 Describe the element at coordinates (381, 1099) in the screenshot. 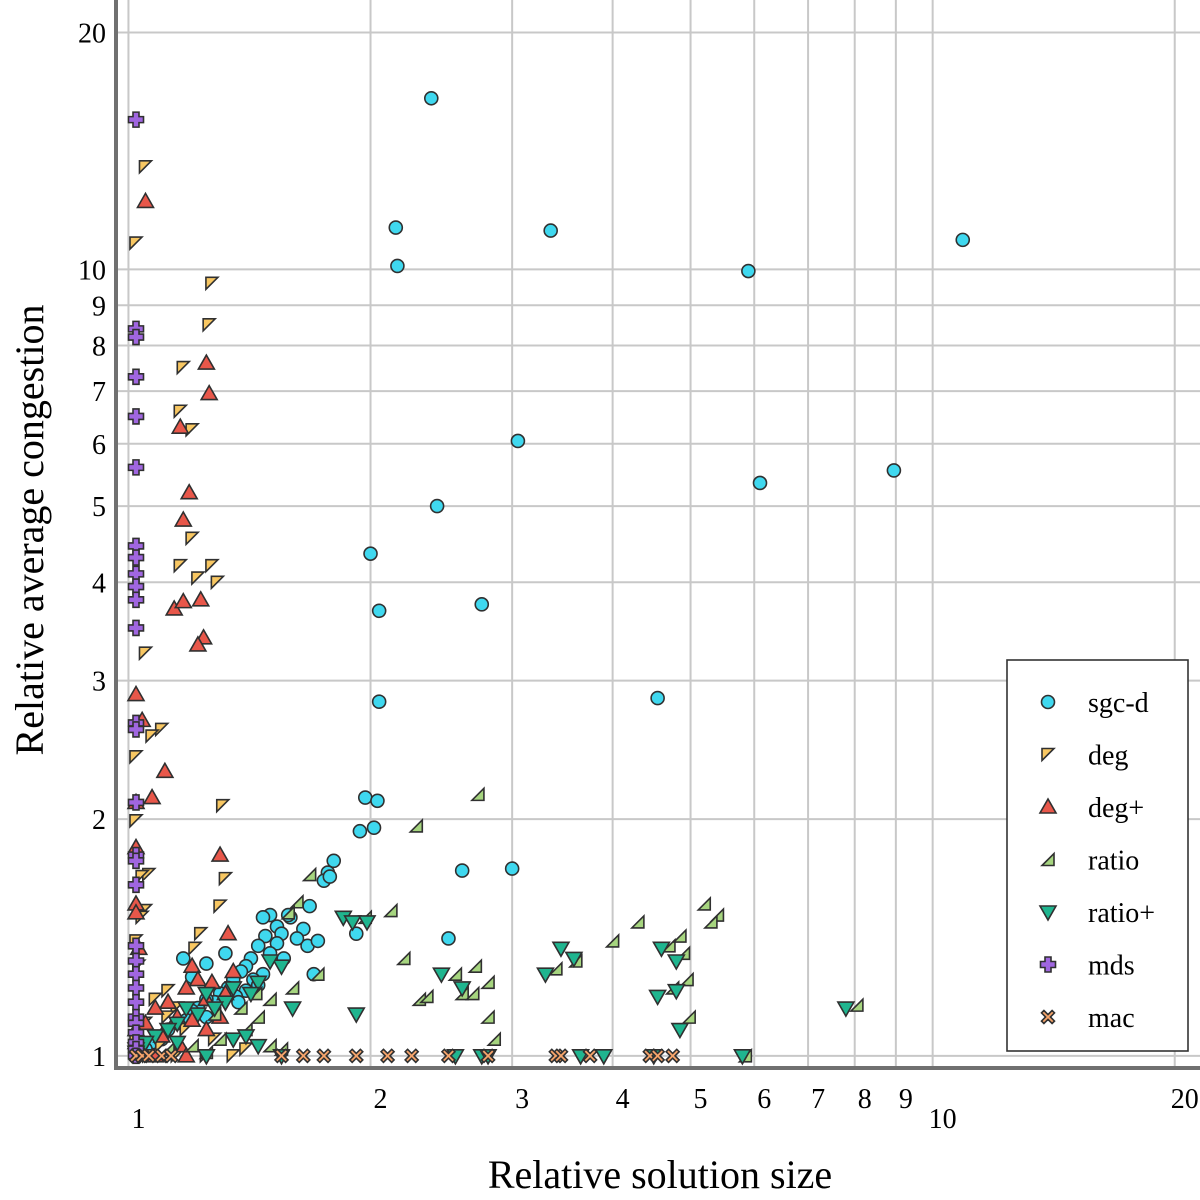

I see `x-tick-label: 2` at that location.